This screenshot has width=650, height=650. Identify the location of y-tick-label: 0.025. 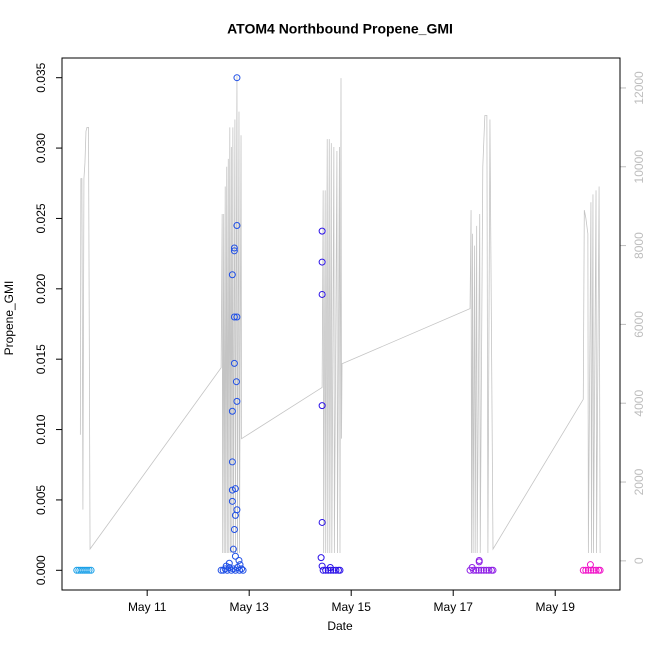
(41, 218).